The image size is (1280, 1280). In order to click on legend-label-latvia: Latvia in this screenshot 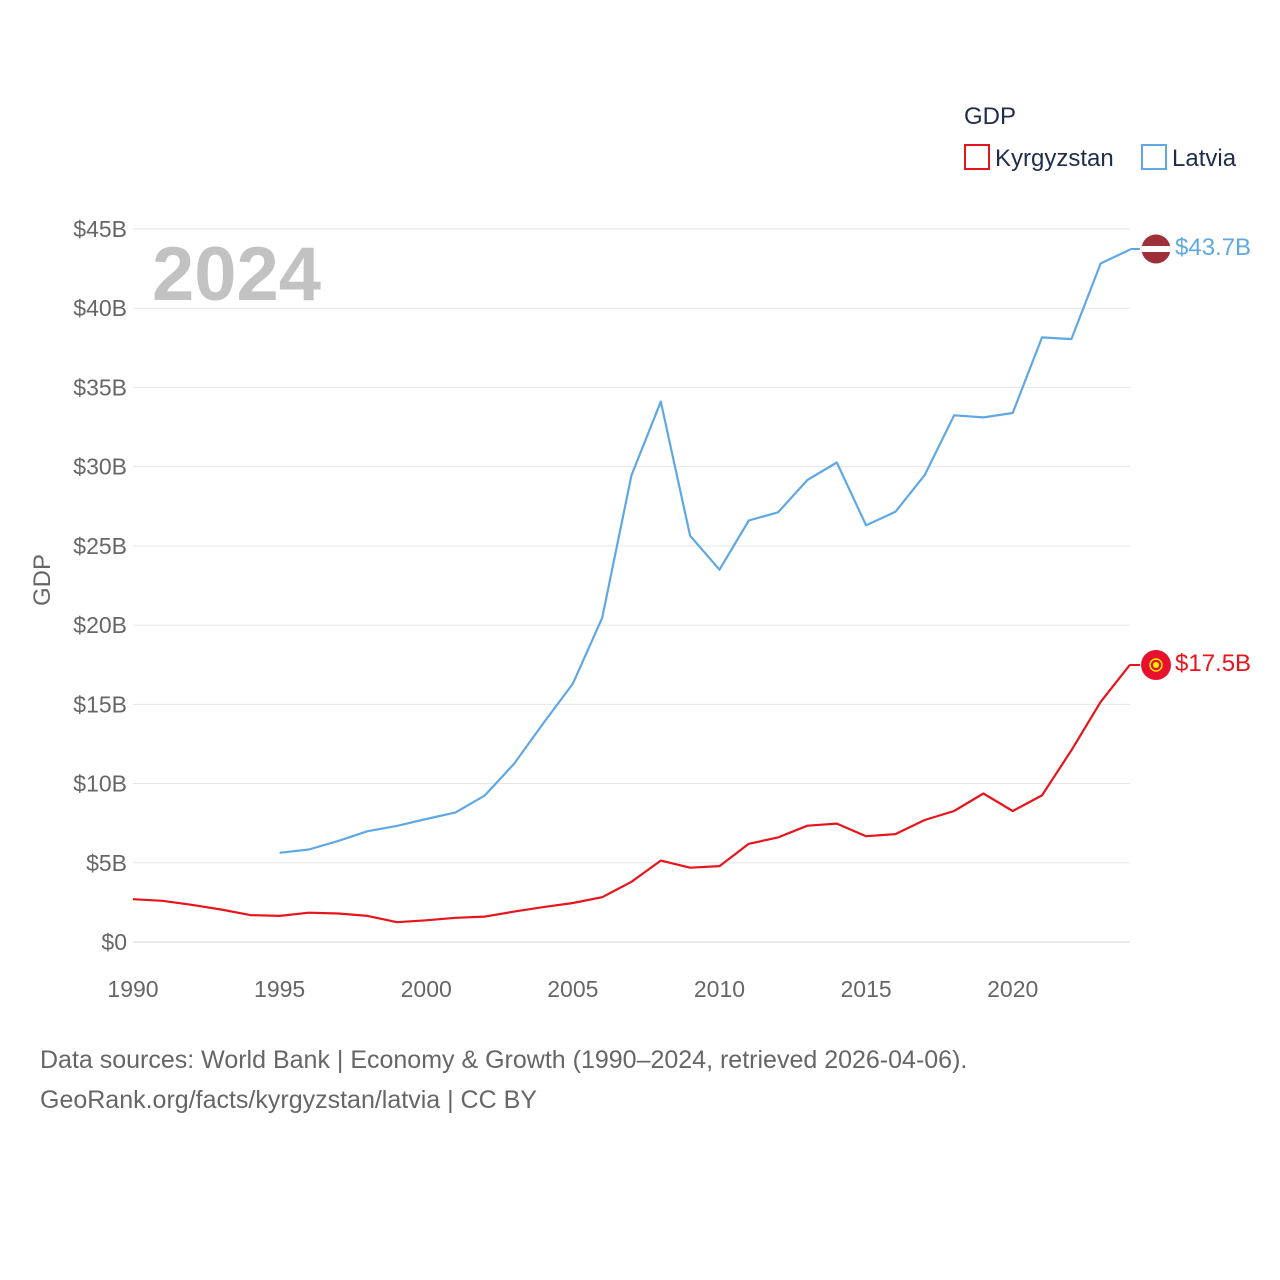, I will do `click(1204, 158)`.